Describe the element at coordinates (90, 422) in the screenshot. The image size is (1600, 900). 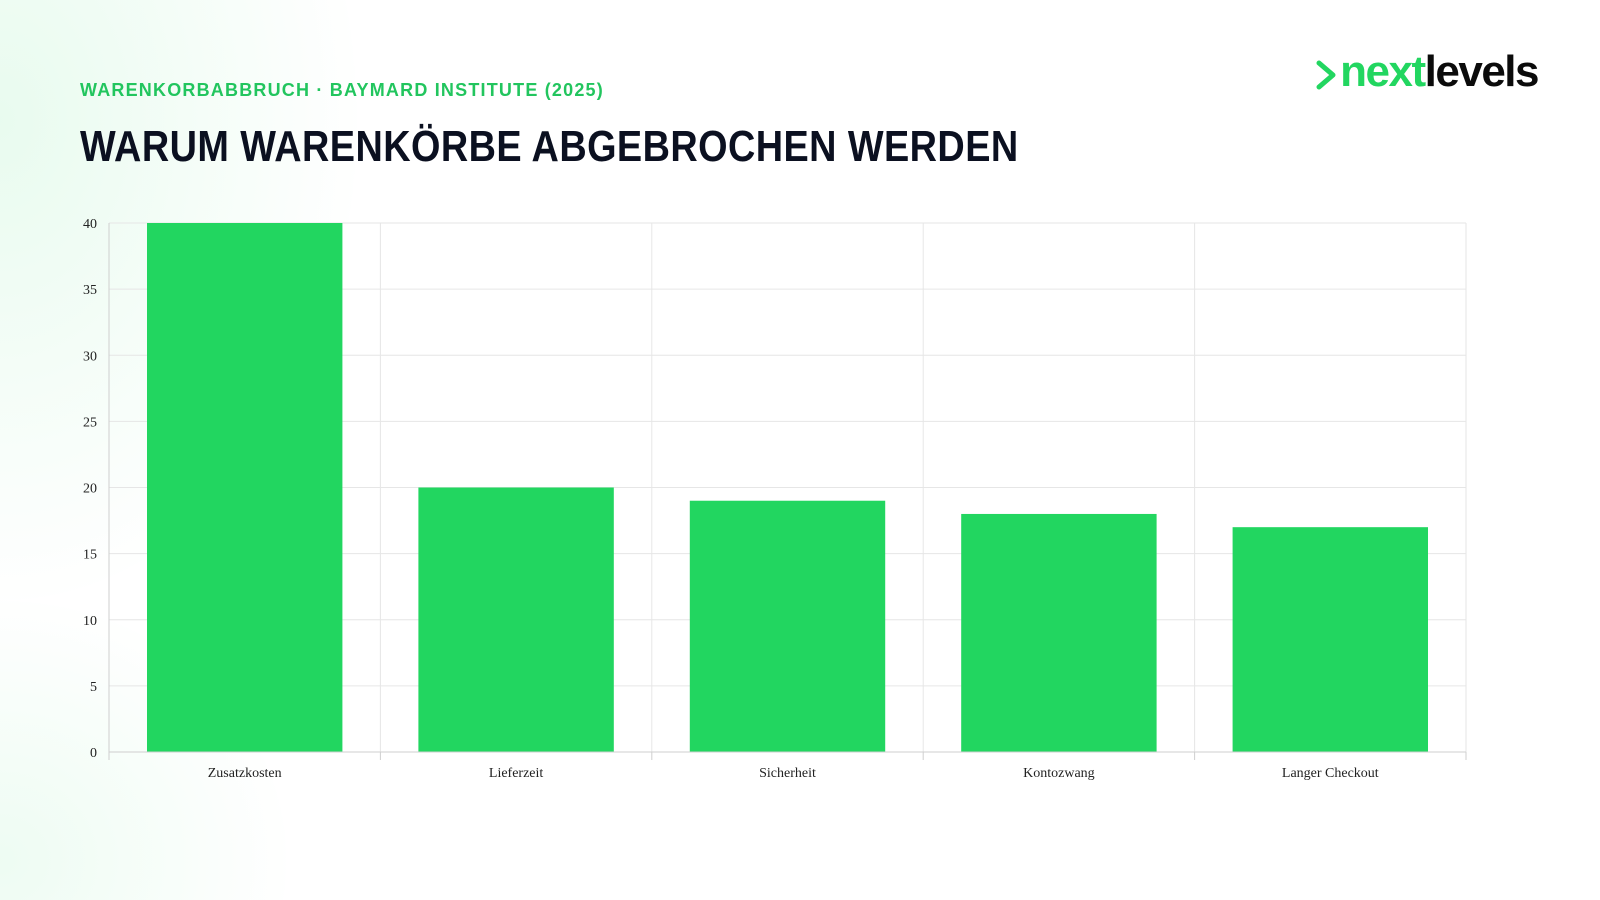
I see `y-tick-label: 25` at that location.